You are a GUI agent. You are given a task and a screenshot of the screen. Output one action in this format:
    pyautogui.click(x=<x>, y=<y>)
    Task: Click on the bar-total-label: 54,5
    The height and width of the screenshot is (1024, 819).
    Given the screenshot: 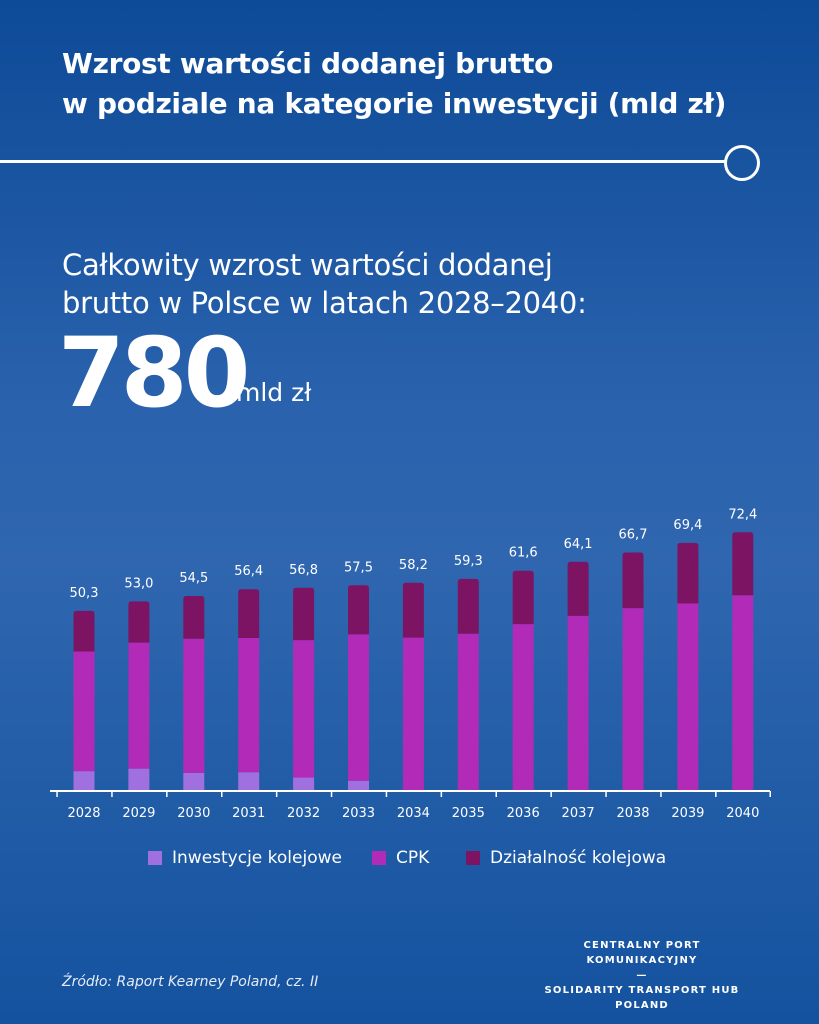 What is the action you would take?
    pyautogui.click(x=193, y=578)
    